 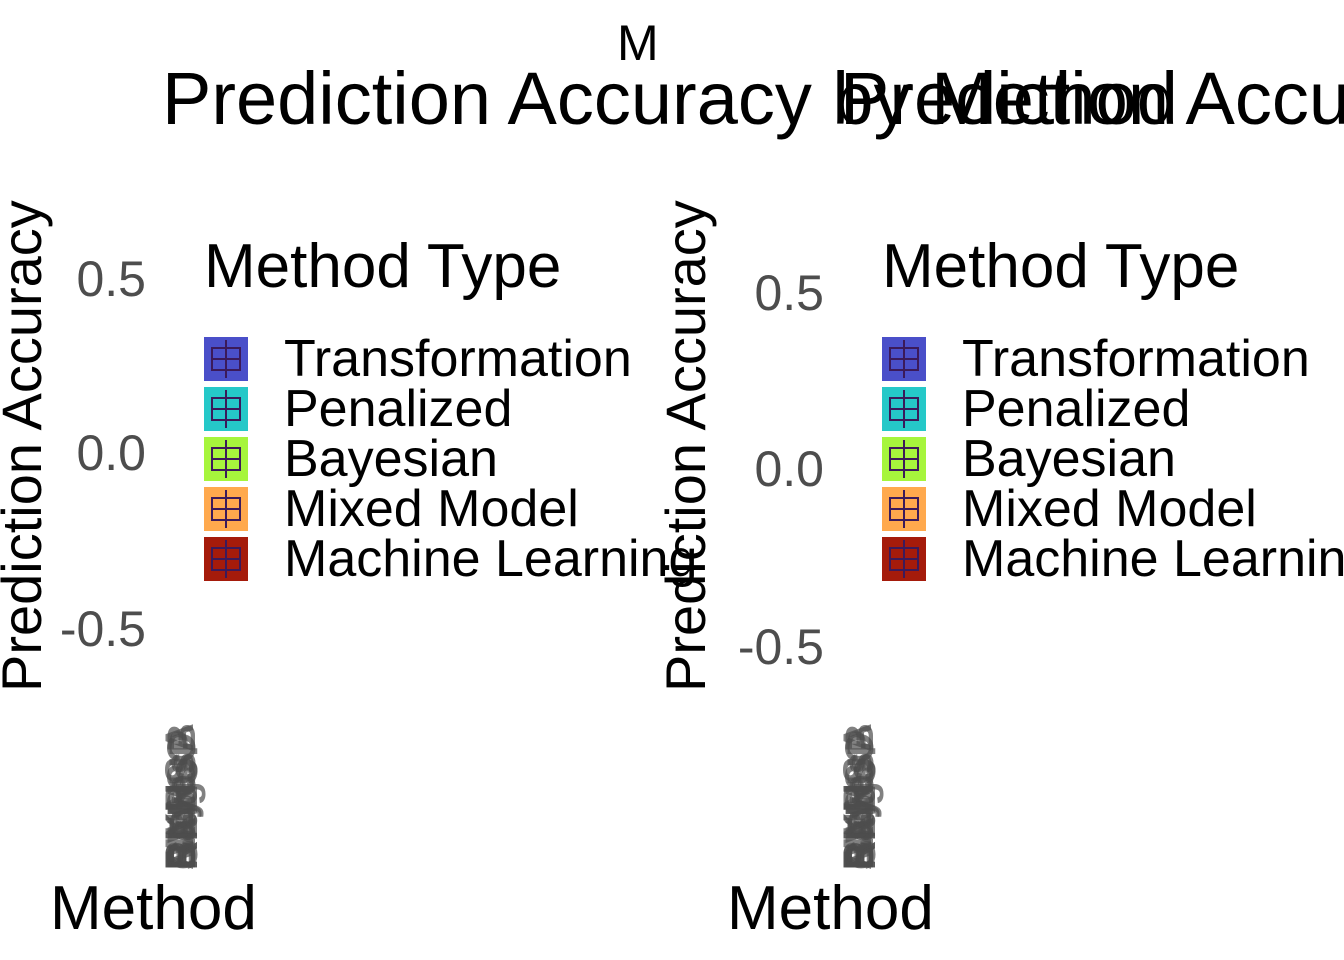 What do you see at coordinates (858, 826) in the screenshot?
I see `x-tick-label: ANN` at bounding box center [858, 826].